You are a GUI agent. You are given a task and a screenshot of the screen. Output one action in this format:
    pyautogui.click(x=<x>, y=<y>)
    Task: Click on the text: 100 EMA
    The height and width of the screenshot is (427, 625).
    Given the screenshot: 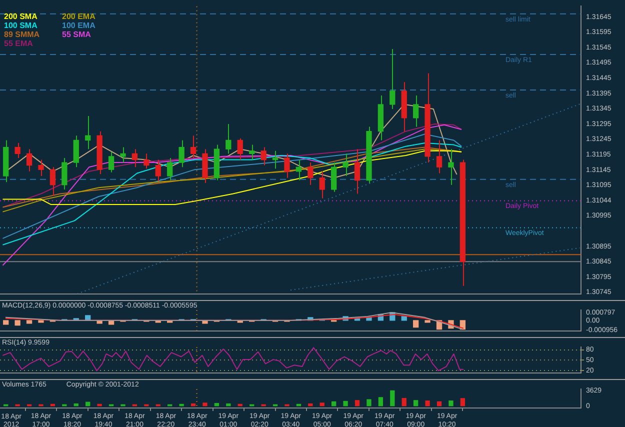 What is the action you would take?
    pyautogui.click(x=79, y=25)
    